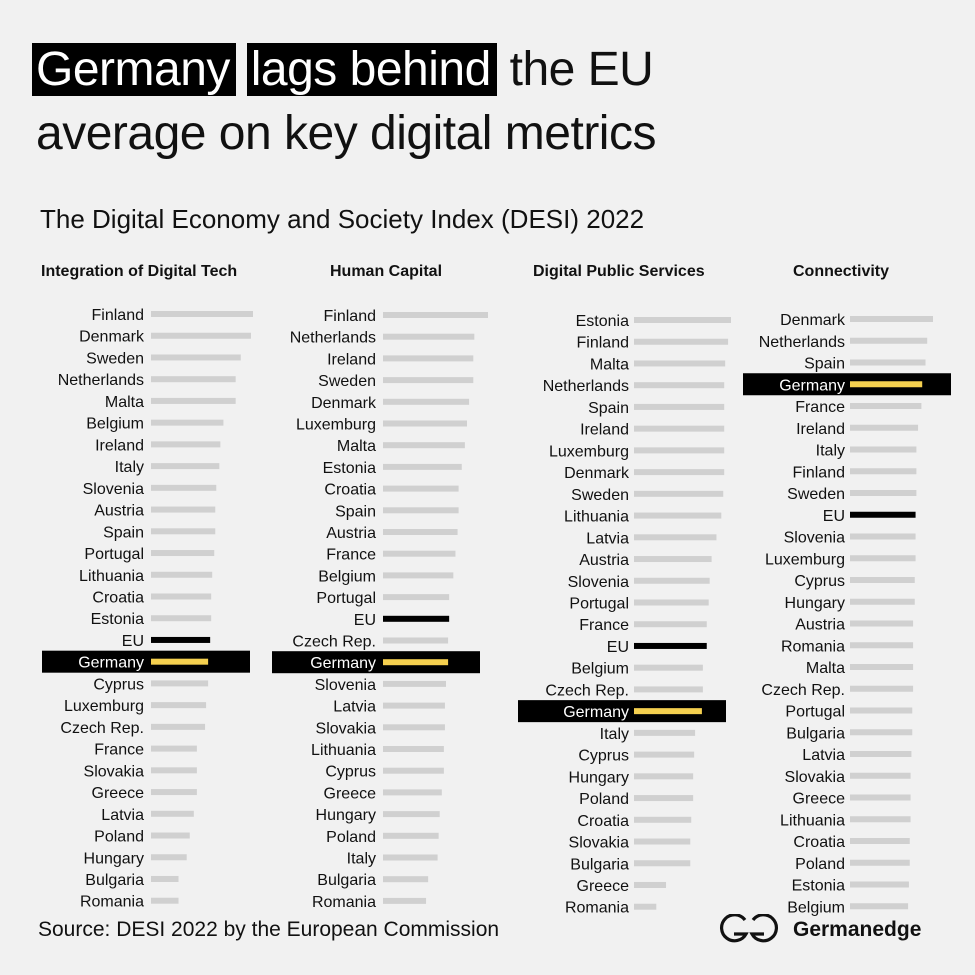 Image resolution: width=975 pixels, height=975 pixels. I want to click on label-integration-of-digital-tech-eu: EU, so click(133, 641).